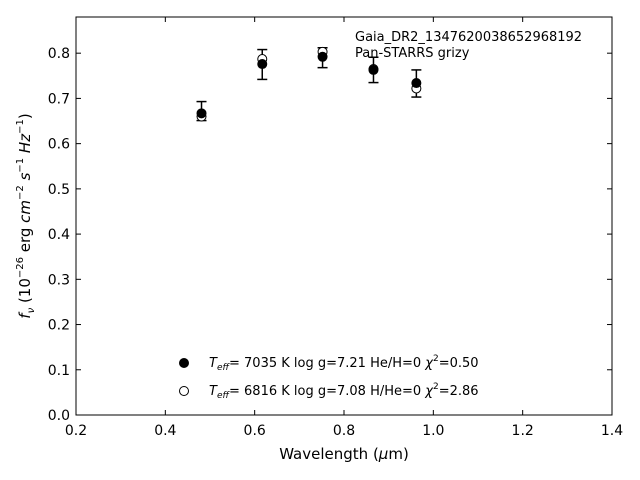  Describe the element at coordinates (59, 54) in the screenshot. I see `y-tick-label: 0.8` at that location.